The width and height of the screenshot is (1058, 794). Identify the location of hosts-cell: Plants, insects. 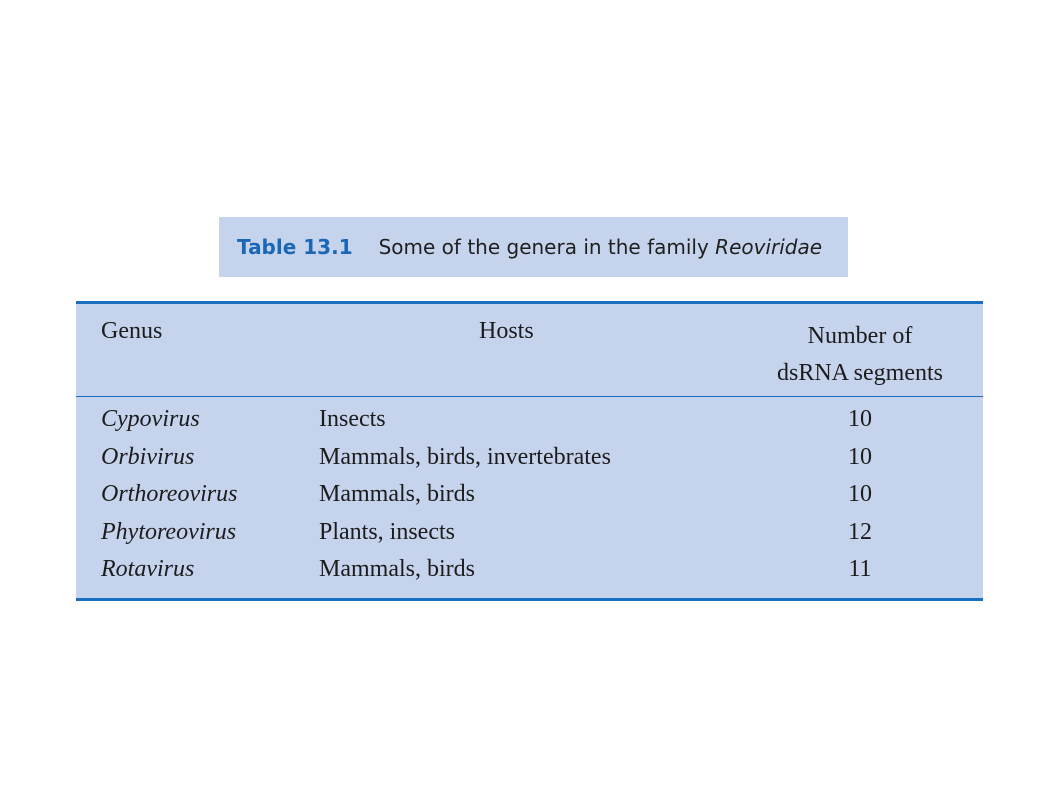
(387, 531).